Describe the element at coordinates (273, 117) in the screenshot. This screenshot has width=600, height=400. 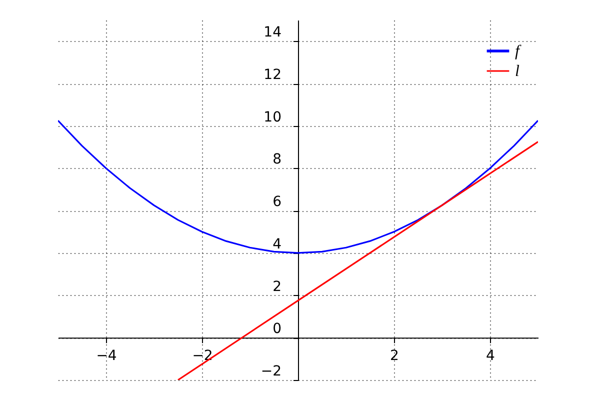
I see `y-tick-label: 10` at that location.